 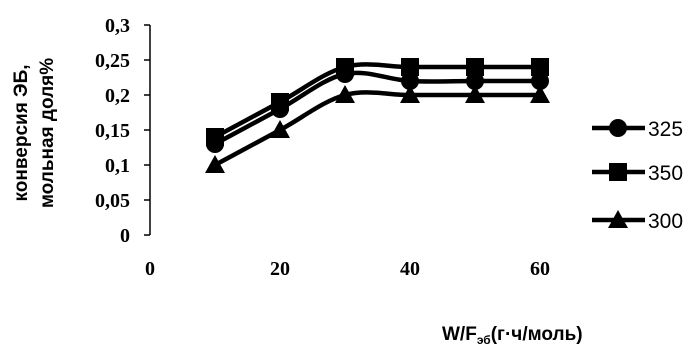 What do you see at coordinates (410, 269) in the screenshot?
I see `x-tick-label: 40` at bounding box center [410, 269].